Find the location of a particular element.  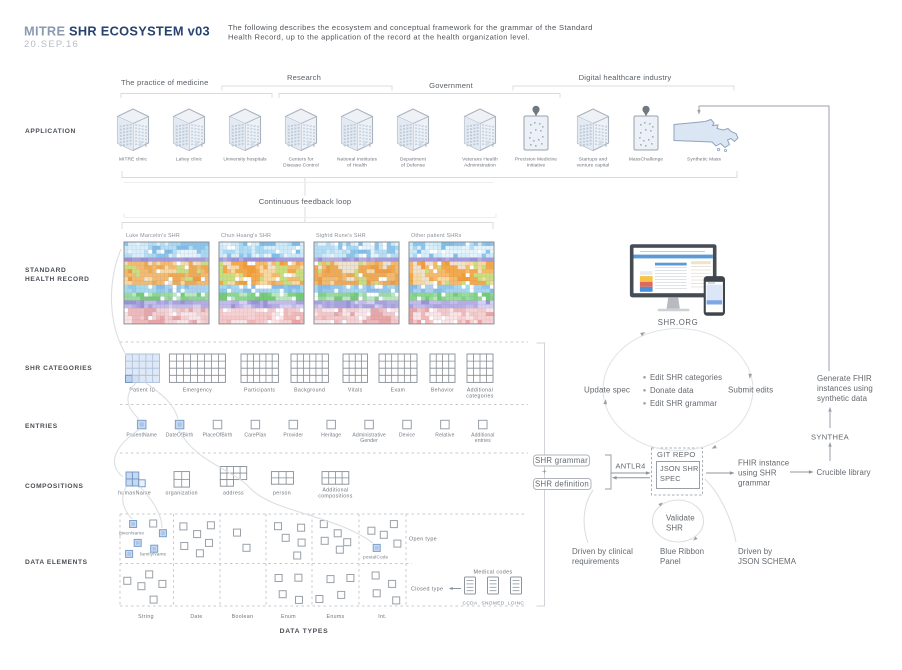

svg-text: Government is located at coordinates (451, 85).